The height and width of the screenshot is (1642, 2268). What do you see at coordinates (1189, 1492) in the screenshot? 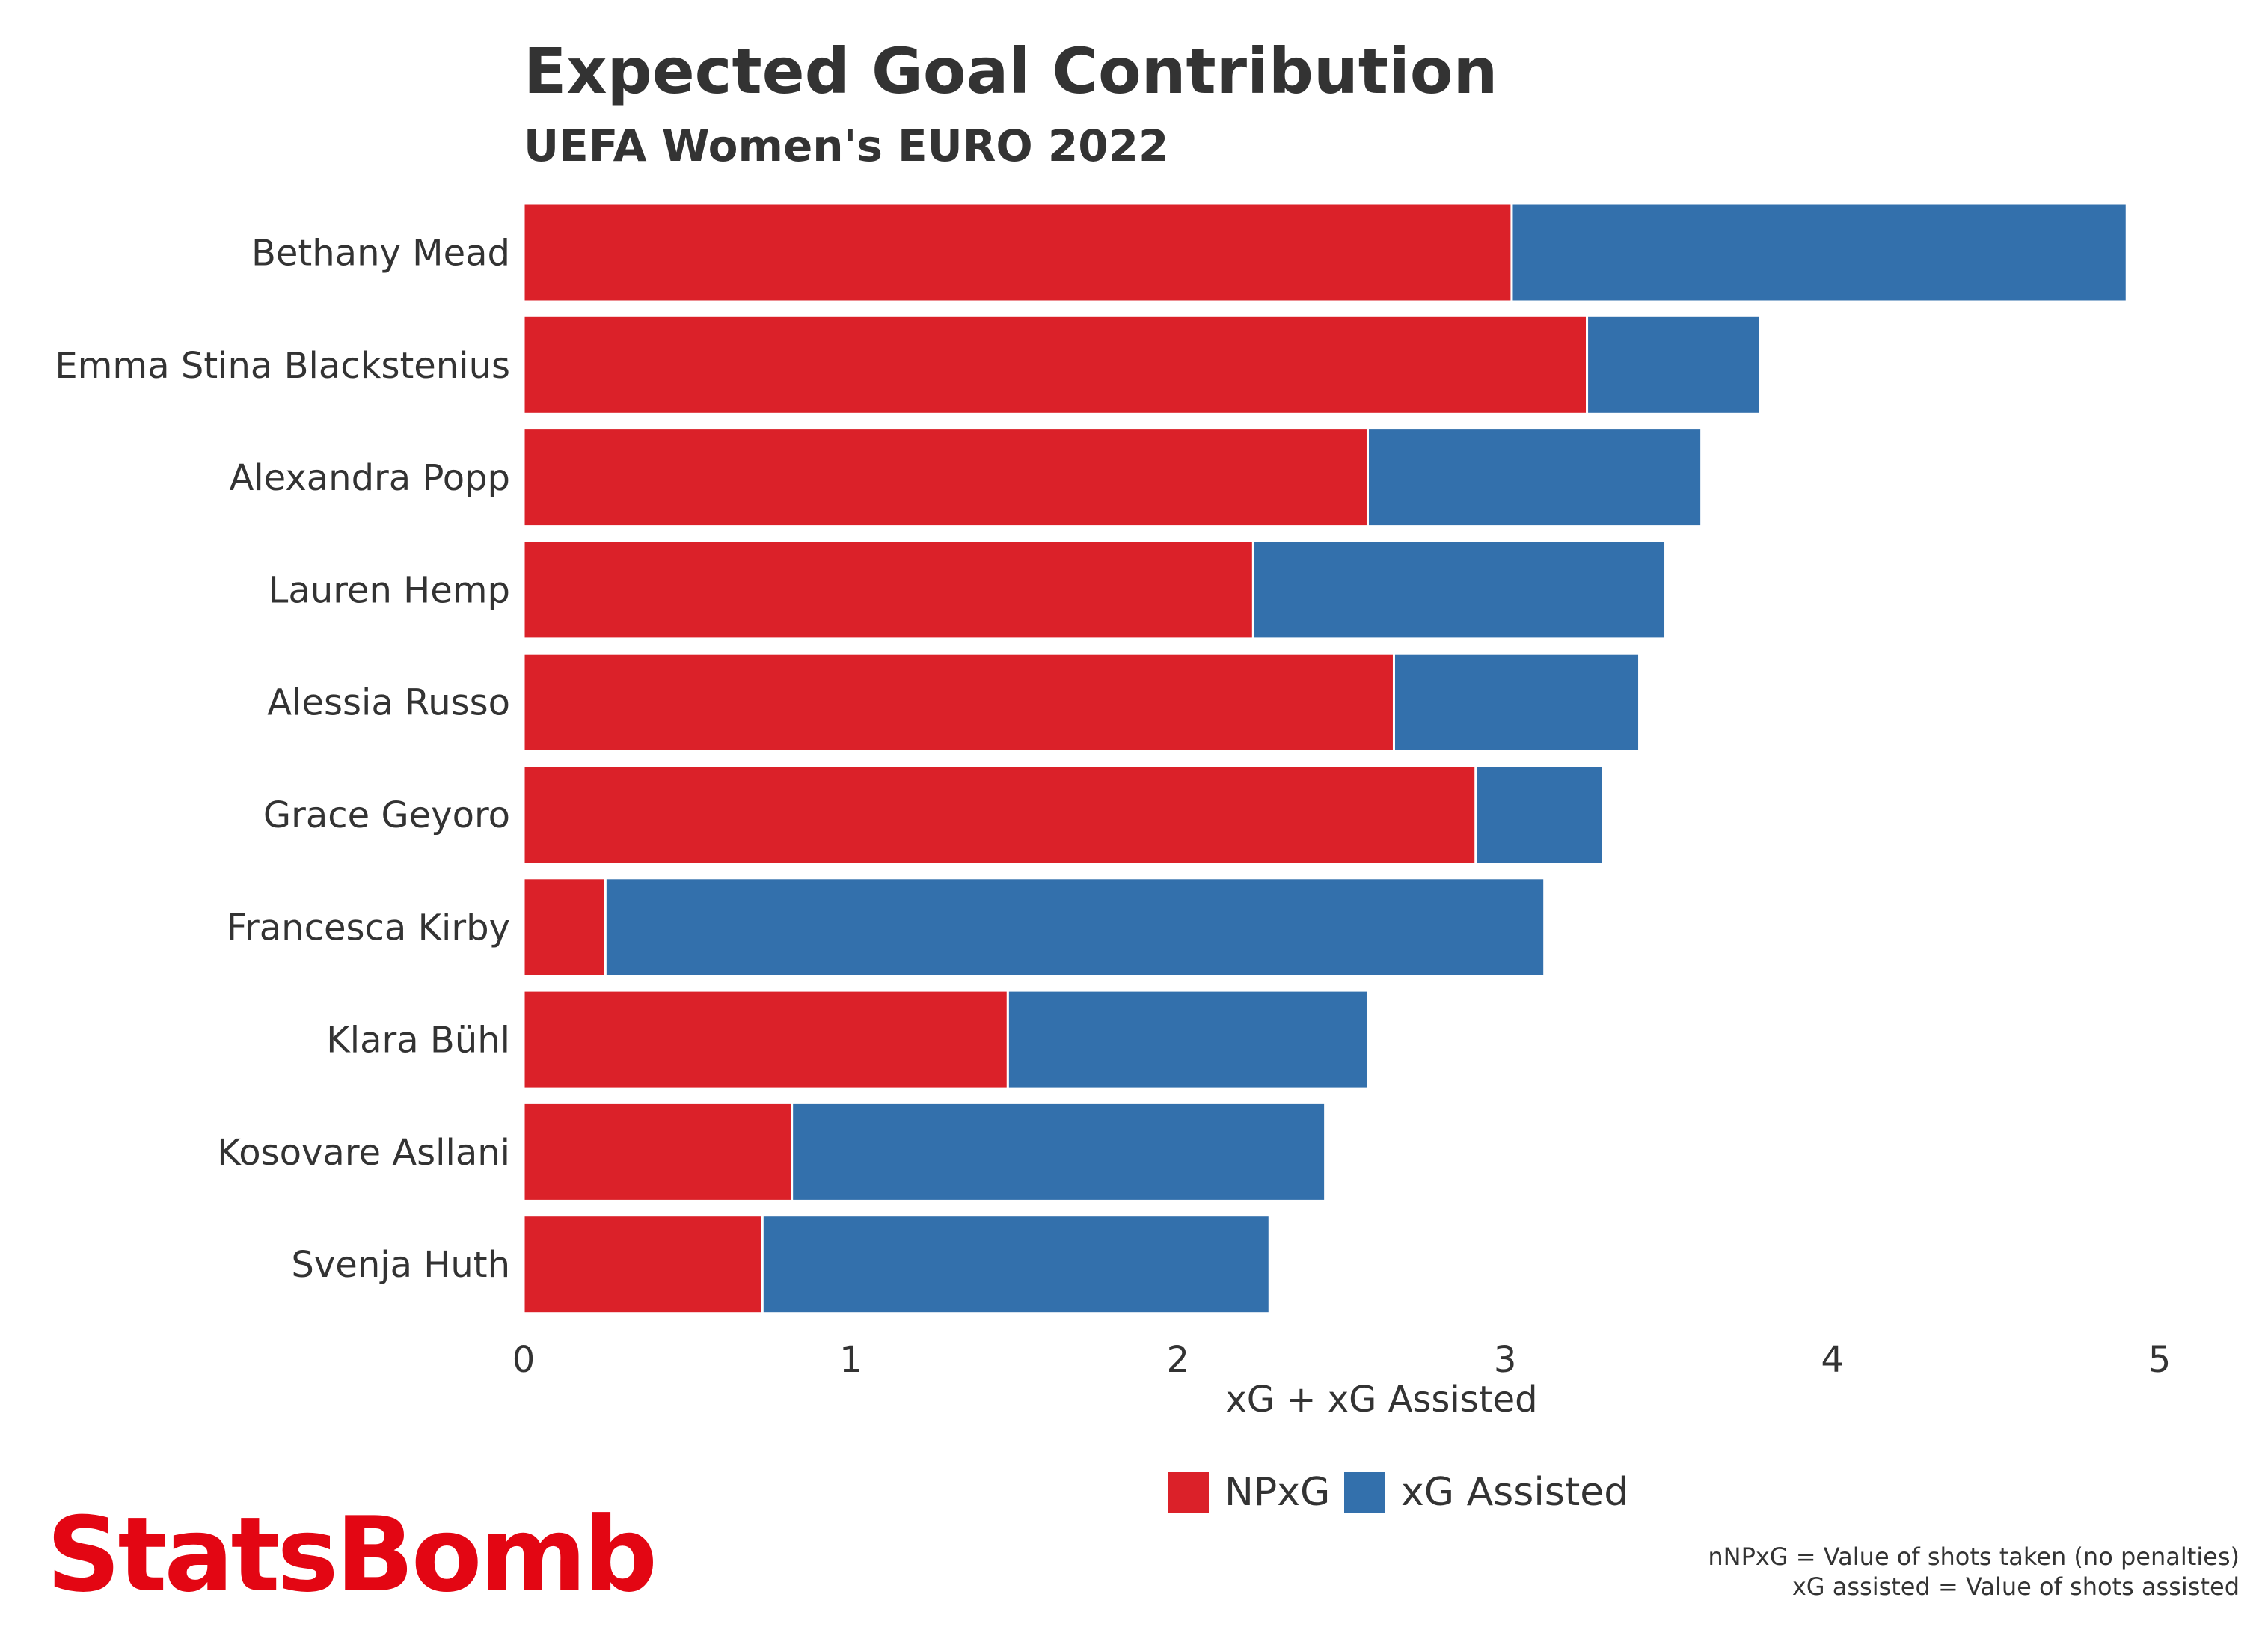
I see `legend-swatch-npxg` at bounding box center [1189, 1492].